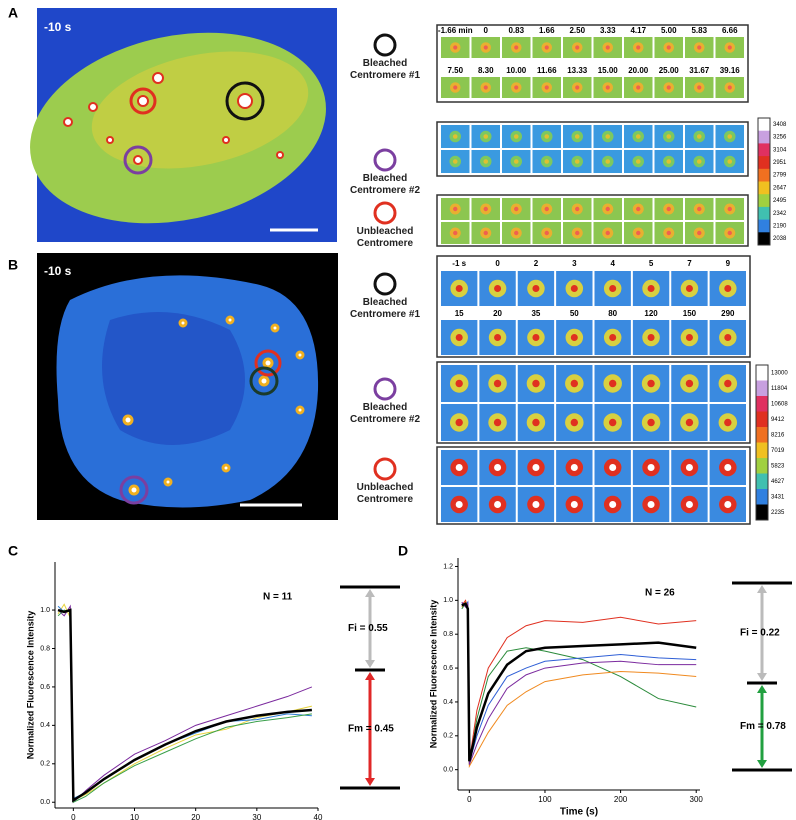 The height and width of the screenshot is (820, 796). I want to click on x-tick-label: 0, so click(469, 799).